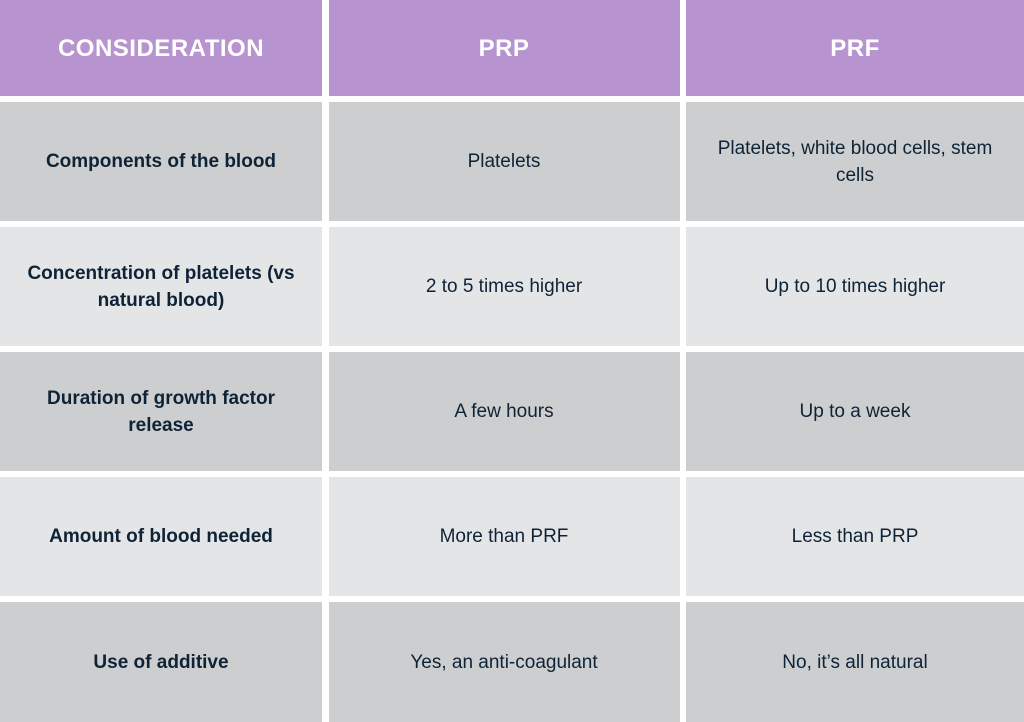 The image size is (1024, 722). Describe the element at coordinates (855, 662) in the screenshot. I see `row-5-prf: No, it’s all natural` at that location.